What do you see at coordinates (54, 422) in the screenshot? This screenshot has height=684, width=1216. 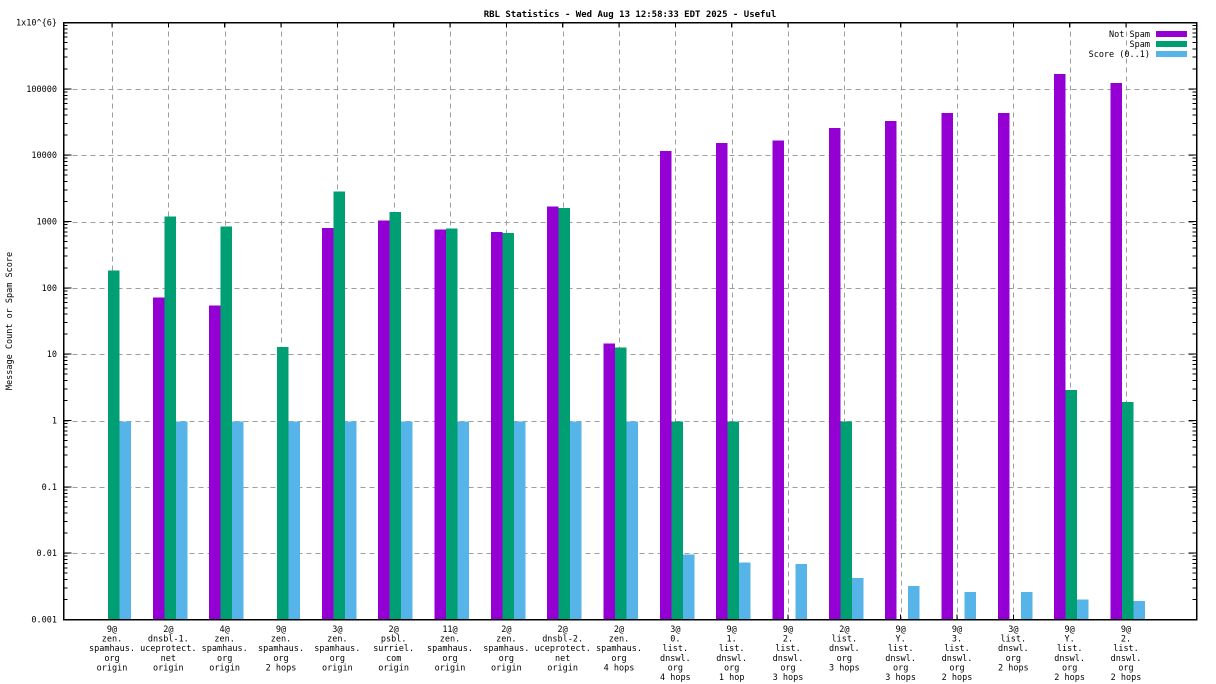 I see `y-tick-label: 1` at bounding box center [54, 422].